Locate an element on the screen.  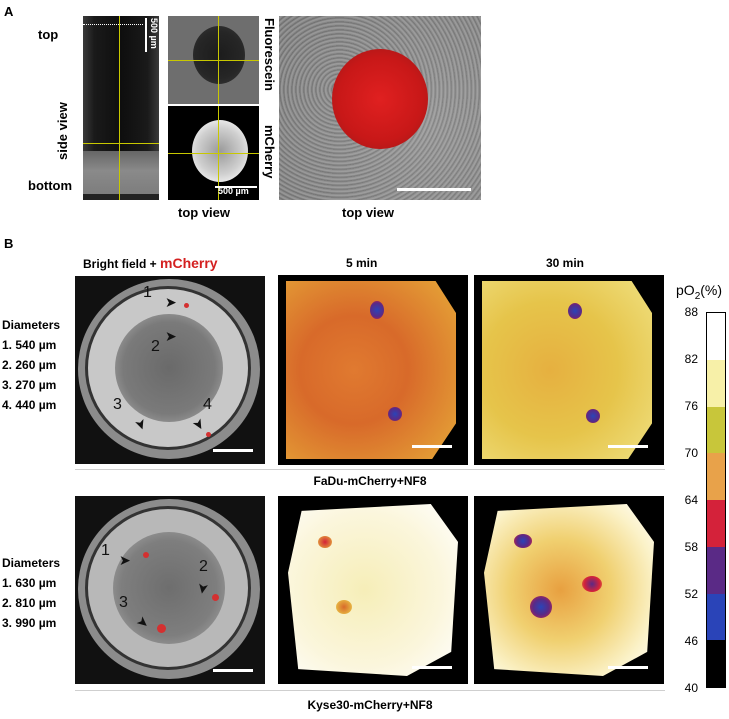
colorbar-tick-label: 40 is located at coordinates (691, 688).